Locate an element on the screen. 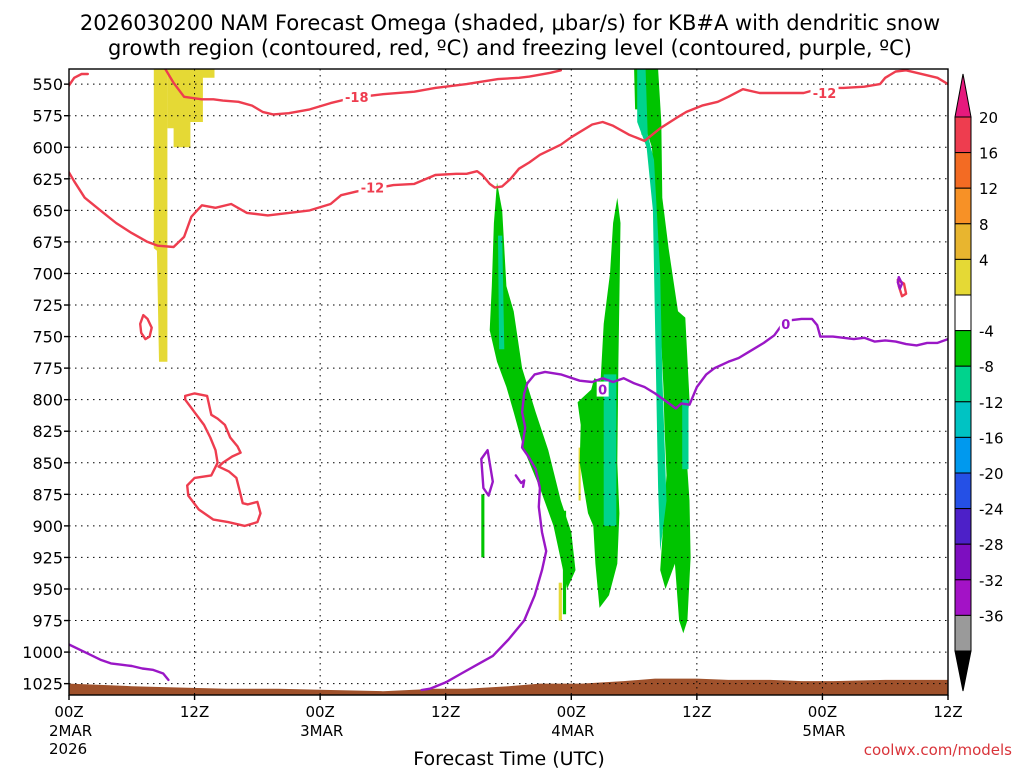 The width and height of the screenshot is (1024, 768). y-tick-label: 1000 is located at coordinates (42, 652).